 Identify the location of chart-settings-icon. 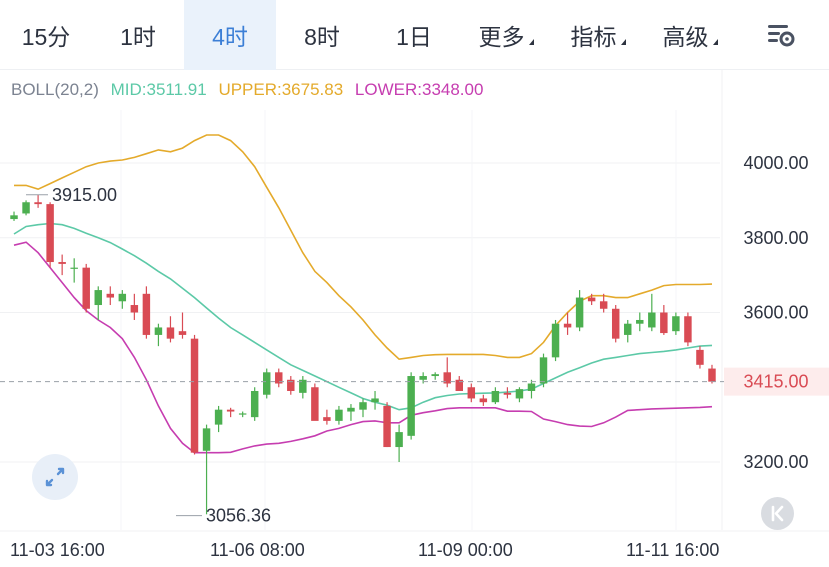
(780, 35).